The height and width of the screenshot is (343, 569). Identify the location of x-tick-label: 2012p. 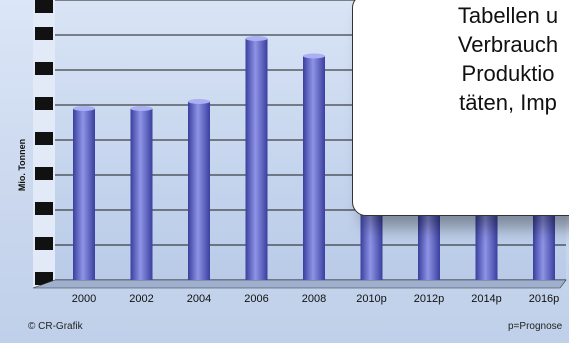
(429, 299).